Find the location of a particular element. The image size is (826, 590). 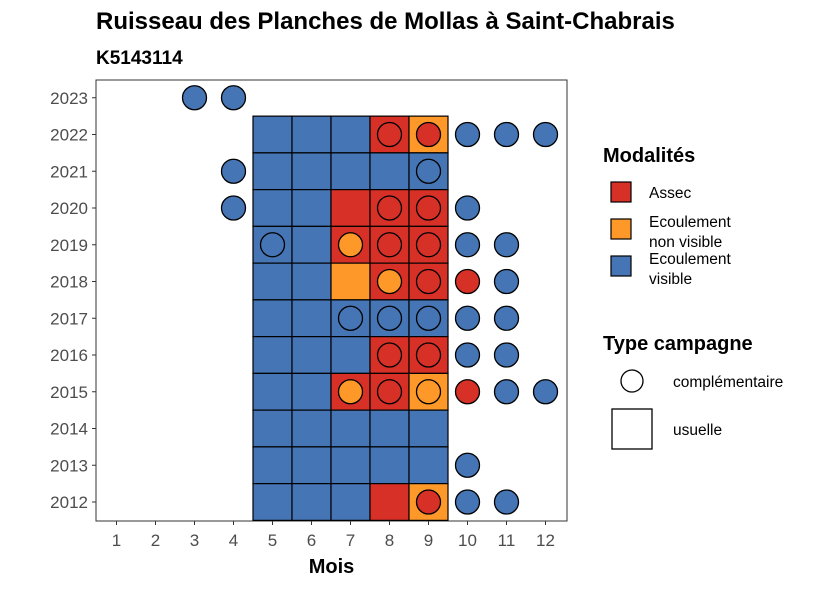

y-tick-label-2022: 2022 is located at coordinates (69, 135).